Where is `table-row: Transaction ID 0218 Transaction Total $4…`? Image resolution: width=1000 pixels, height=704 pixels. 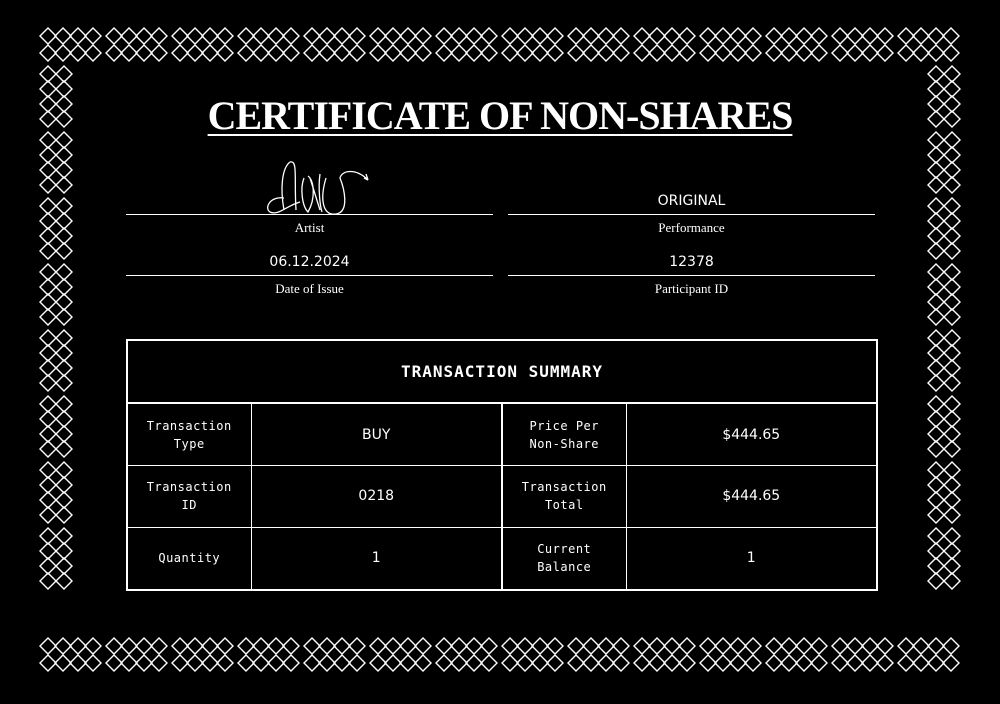 table-row: Transaction ID 0218 Transaction Total $4… is located at coordinates (502, 496).